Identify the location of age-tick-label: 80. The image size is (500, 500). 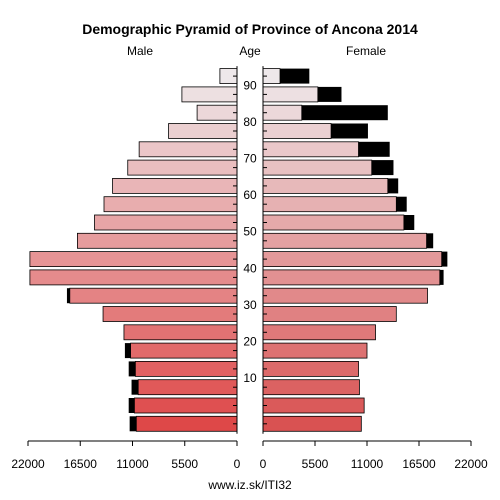
(250, 122).